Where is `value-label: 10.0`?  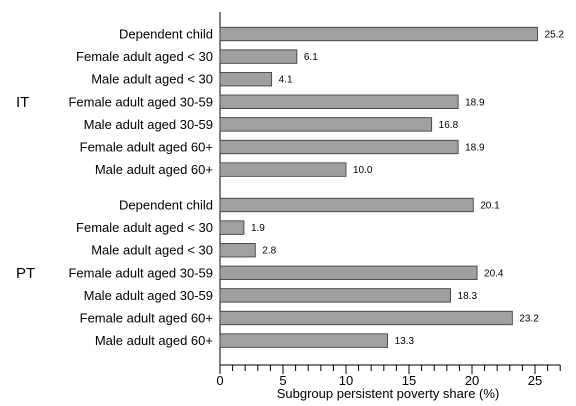
value-label: 10.0 is located at coordinates (363, 170).